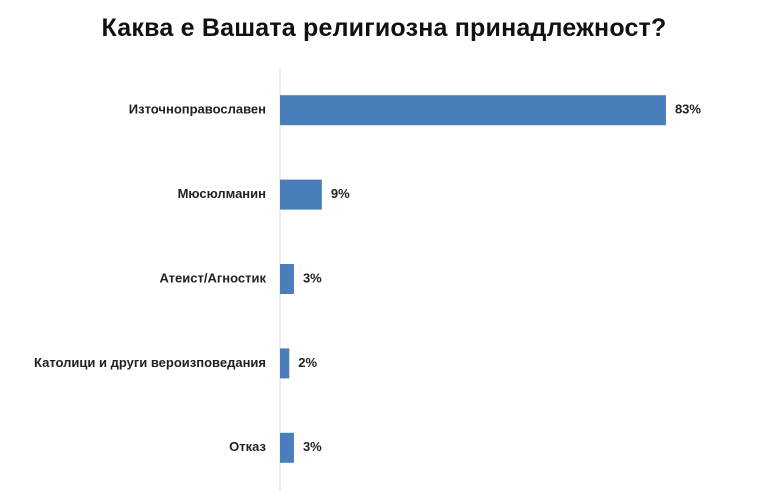 The image size is (768, 497). I want to click on value-label: 9%, so click(340, 193).